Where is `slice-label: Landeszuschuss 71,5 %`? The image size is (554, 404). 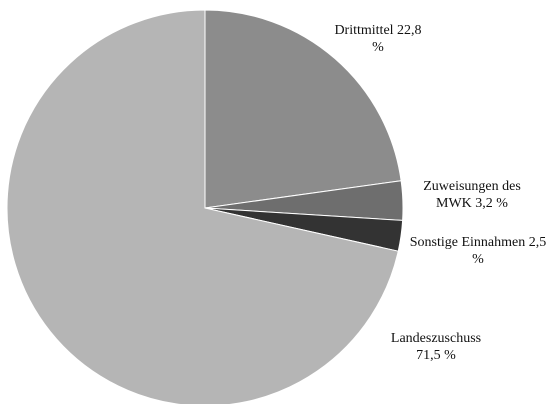 slice-label: Landeszuschuss 71,5 % is located at coordinates (436, 347).